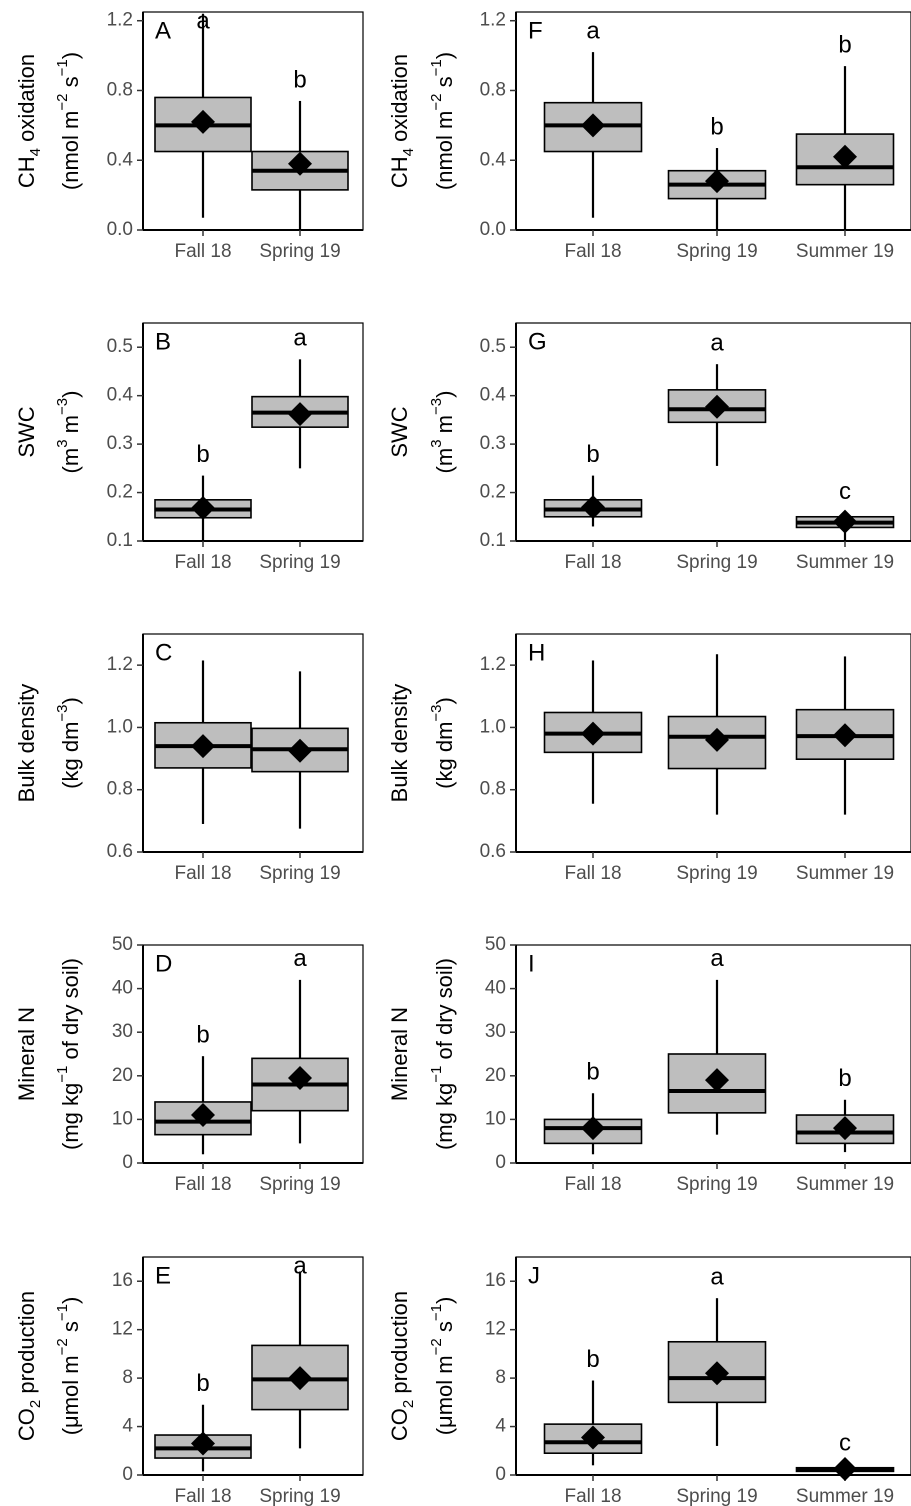 Image resolution: width=911 pixels, height=1506 pixels. What do you see at coordinates (163, 963) in the screenshot?
I see `panel-letter: D` at bounding box center [163, 963].